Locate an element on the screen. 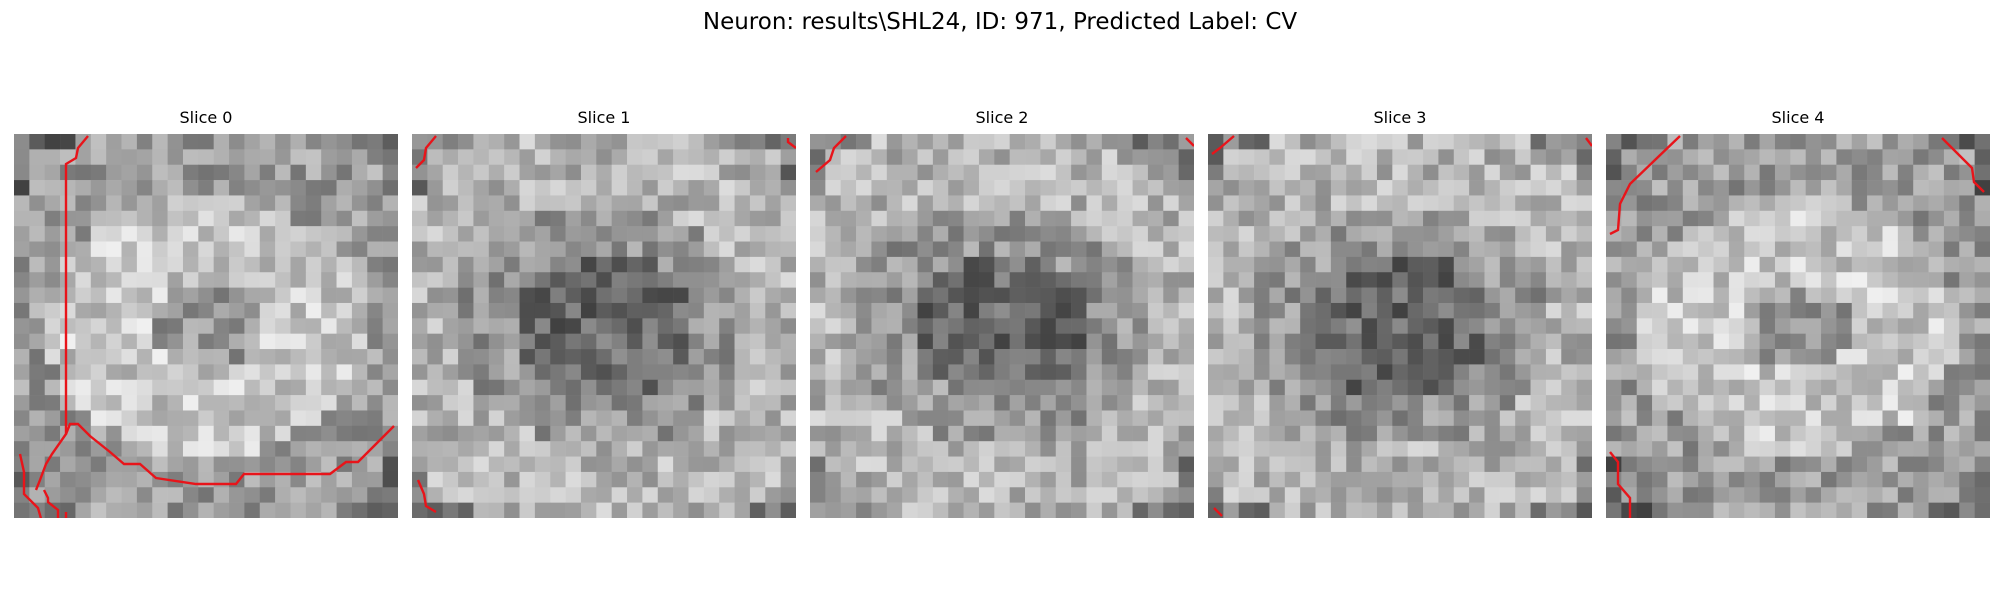 This screenshot has height=600, width=2000. slice-image is located at coordinates (1002, 326).